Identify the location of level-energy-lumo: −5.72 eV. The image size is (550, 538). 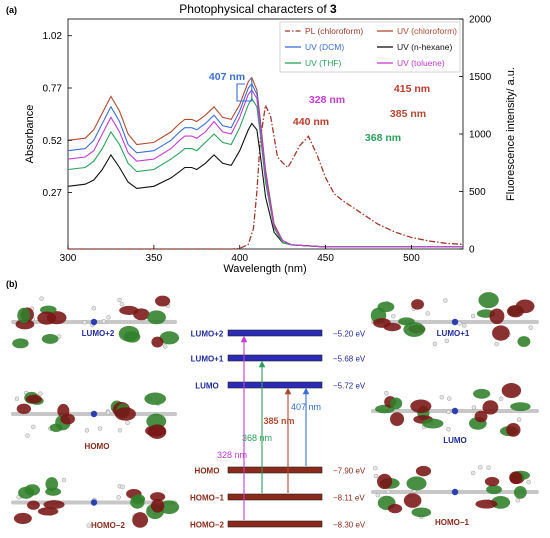
(349, 386).